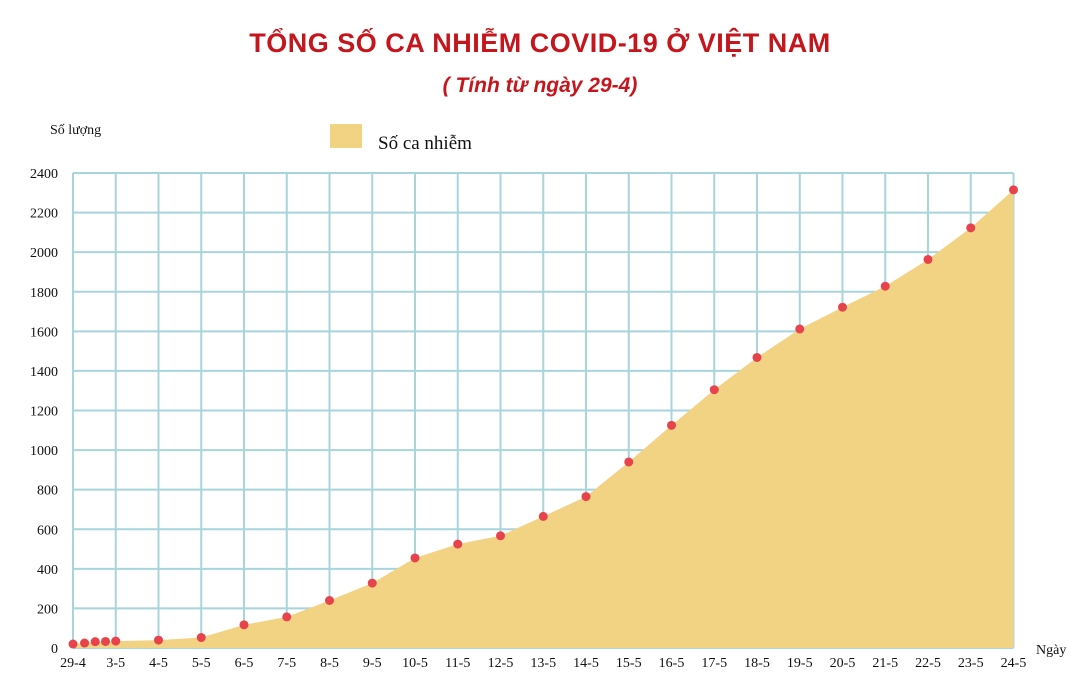 Image resolution: width=1080 pixels, height=686 pixels. I want to click on x-tick-label: 3-5, so click(115, 663).